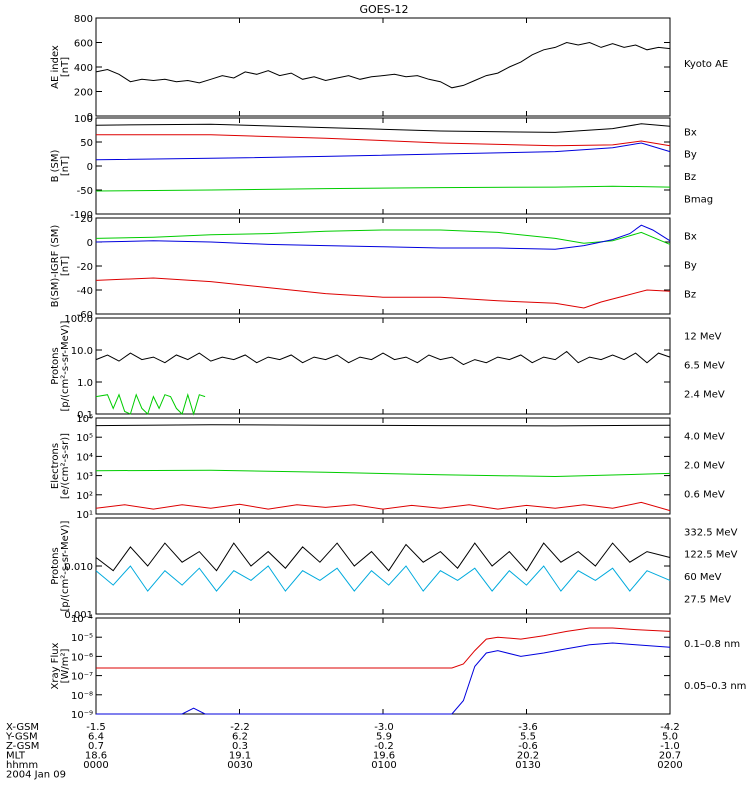 Image resolution: width=750 pixels, height=800 pixels. What do you see at coordinates (85, 383) in the screenshot?
I see `y-tick-label: 1.0` at bounding box center [85, 383].